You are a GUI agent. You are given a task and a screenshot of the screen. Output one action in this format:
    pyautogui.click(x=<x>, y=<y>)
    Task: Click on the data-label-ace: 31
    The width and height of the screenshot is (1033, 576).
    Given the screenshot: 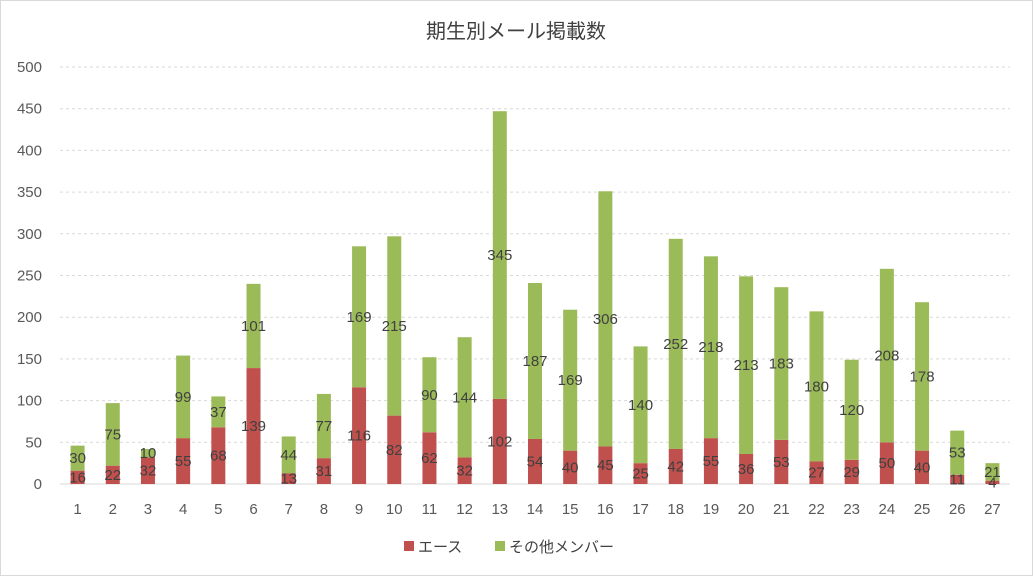 What is the action you would take?
    pyautogui.click(x=324, y=471)
    